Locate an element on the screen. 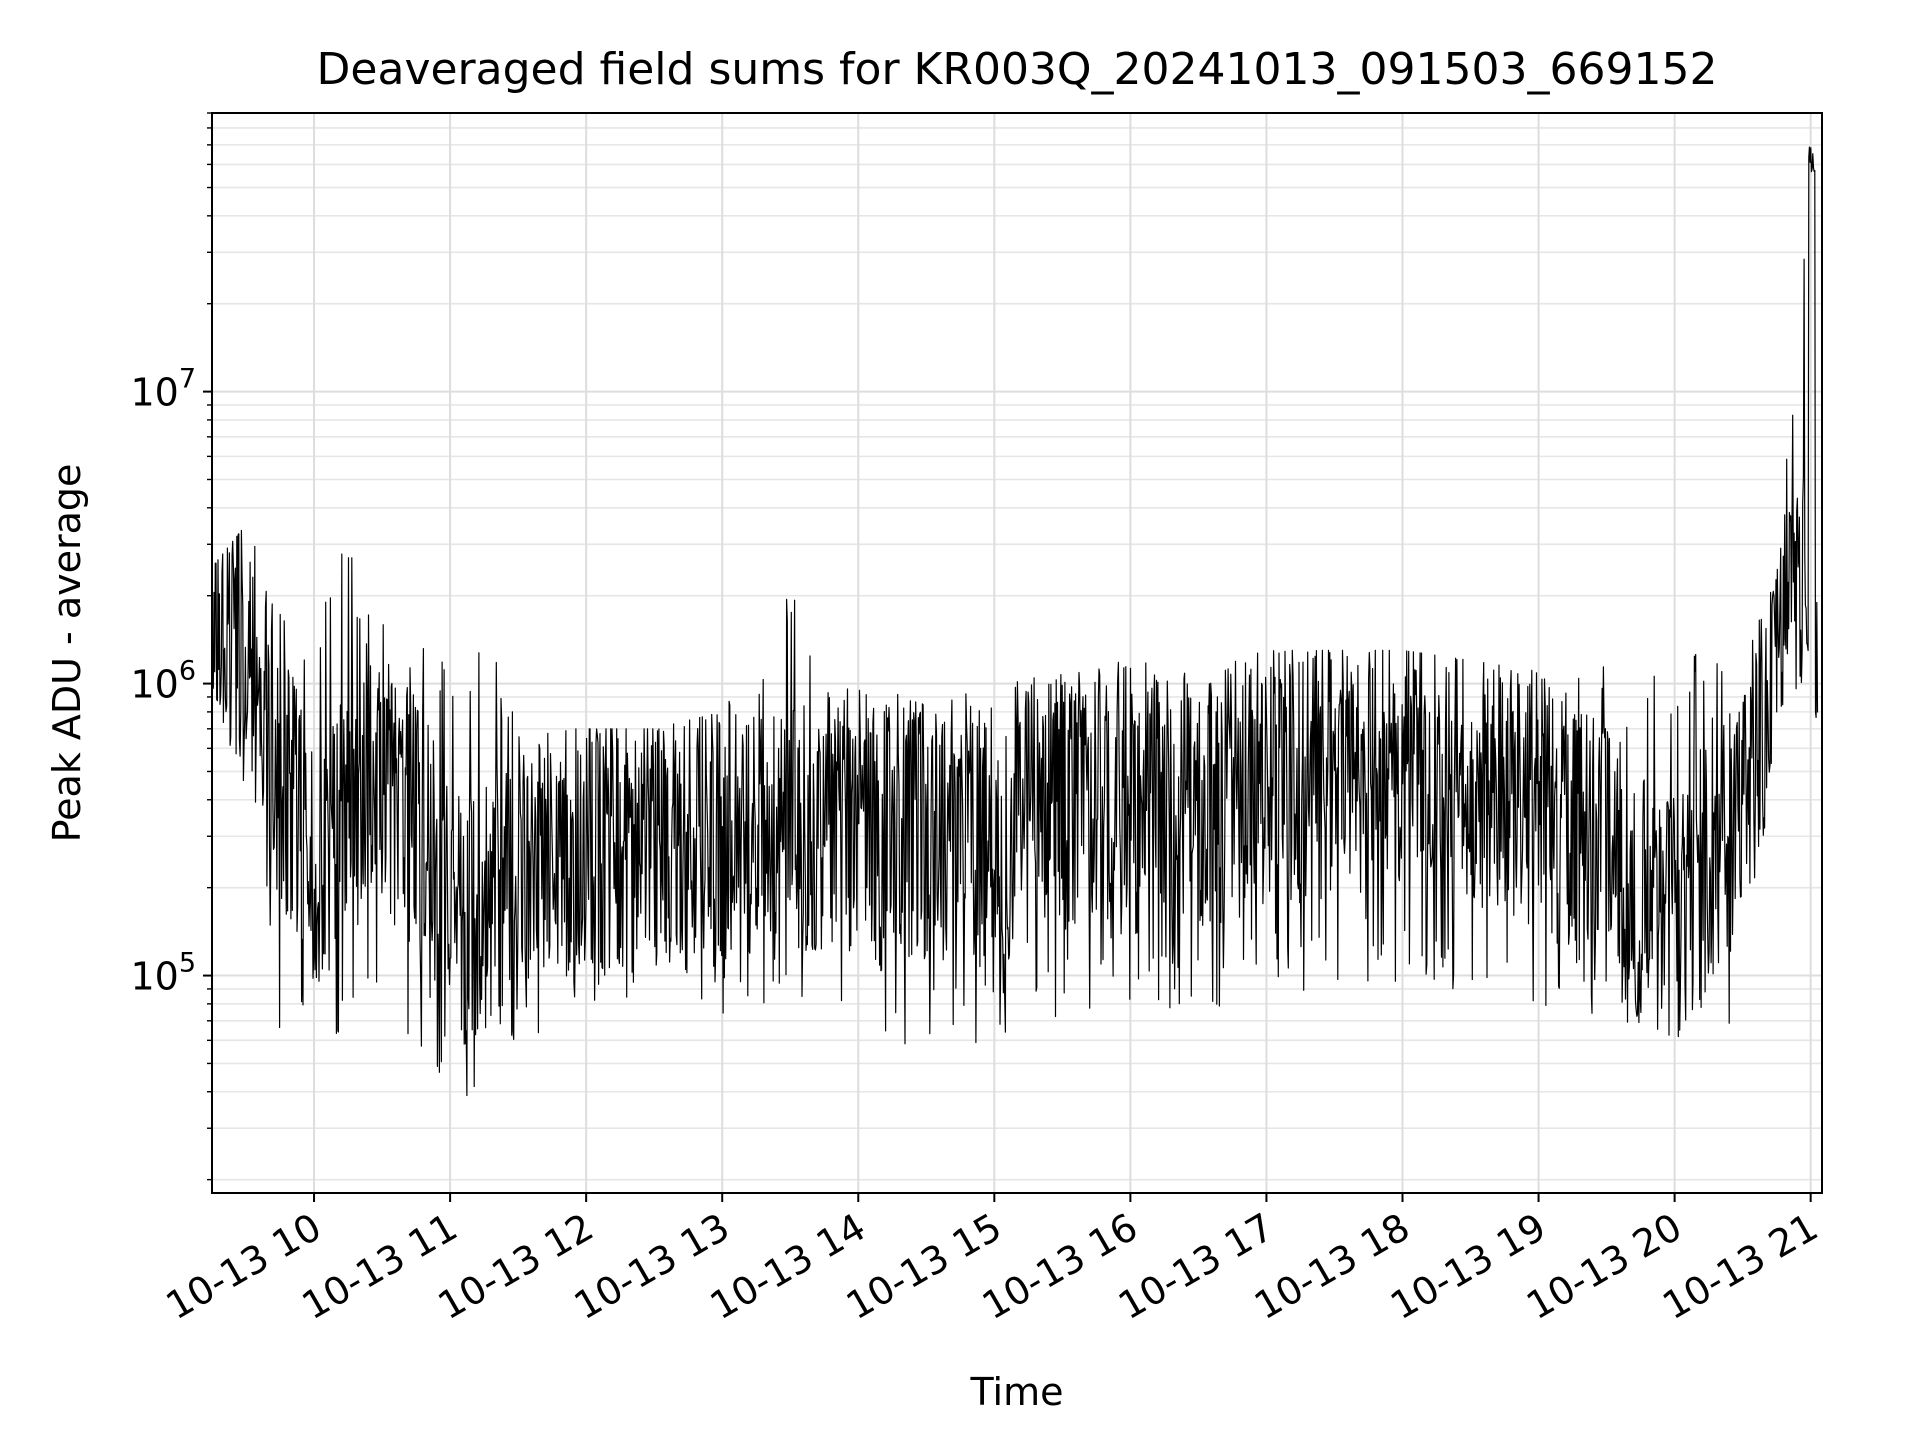 This screenshot has width=1920, height=1440. x-axis-label: Time is located at coordinates (1017, 1392).